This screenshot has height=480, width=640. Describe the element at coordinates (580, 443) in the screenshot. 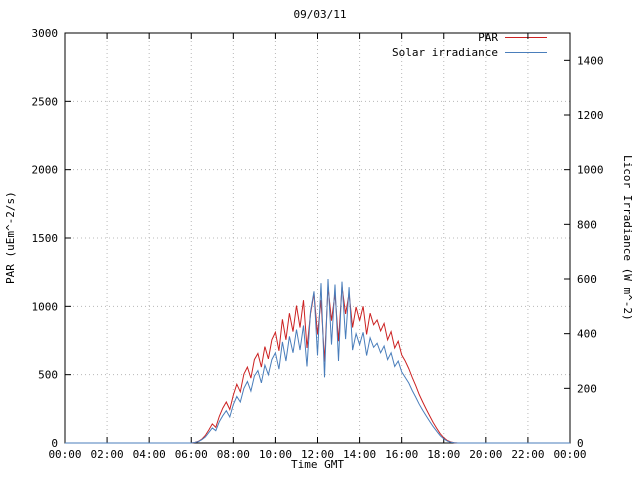

I see `y-right-tick-label: 0` at that location.